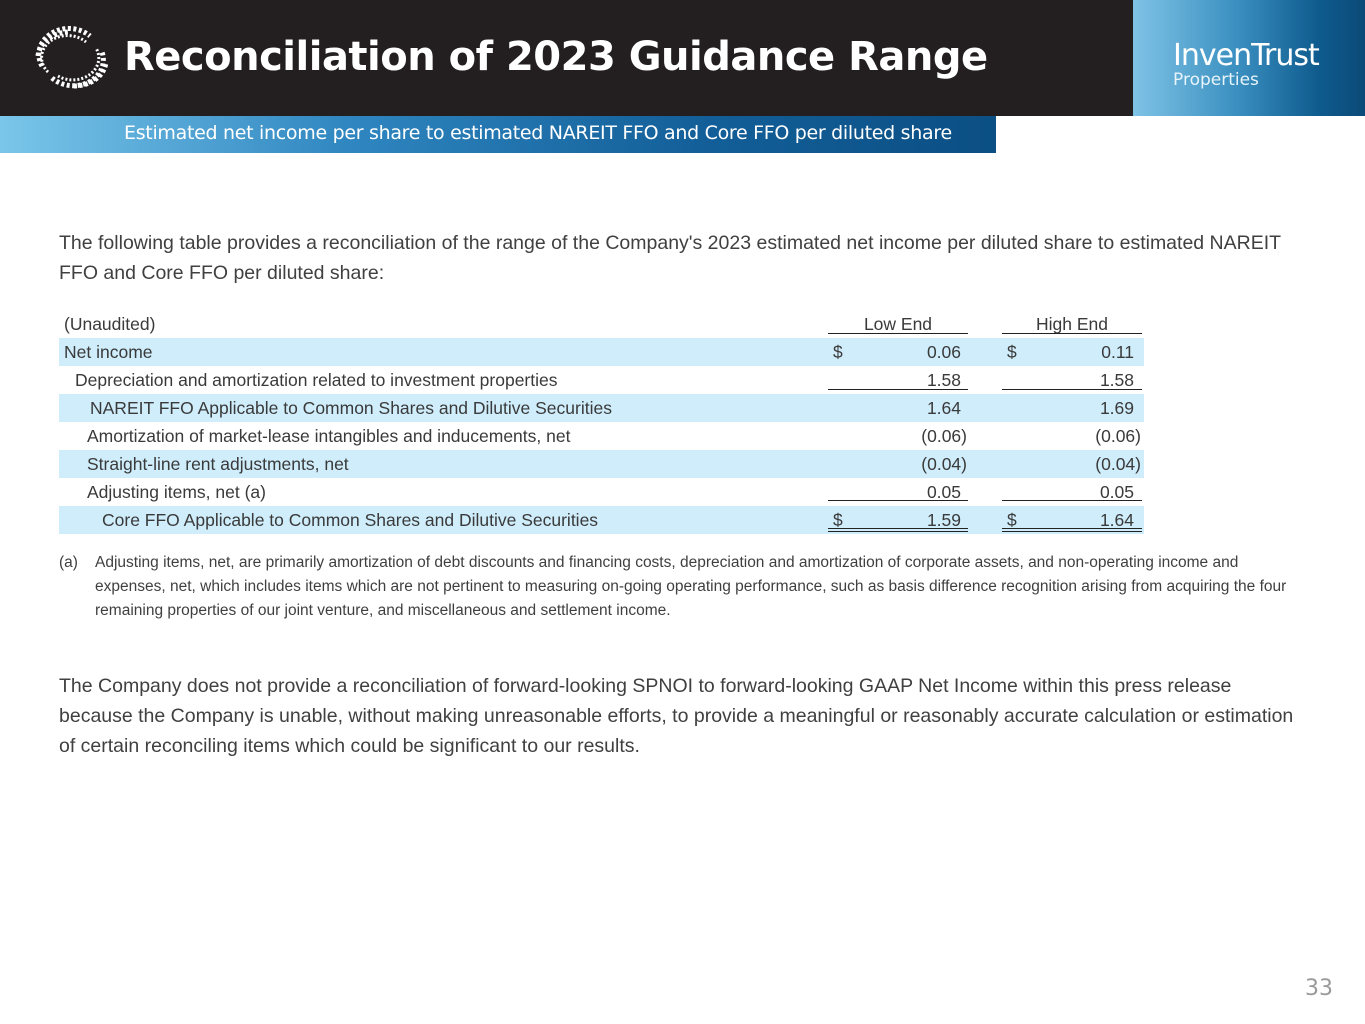 The height and width of the screenshot is (1024, 1365). Describe the element at coordinates (898, 530) in the screenshot. I see `total-double-rule-low` at that location.